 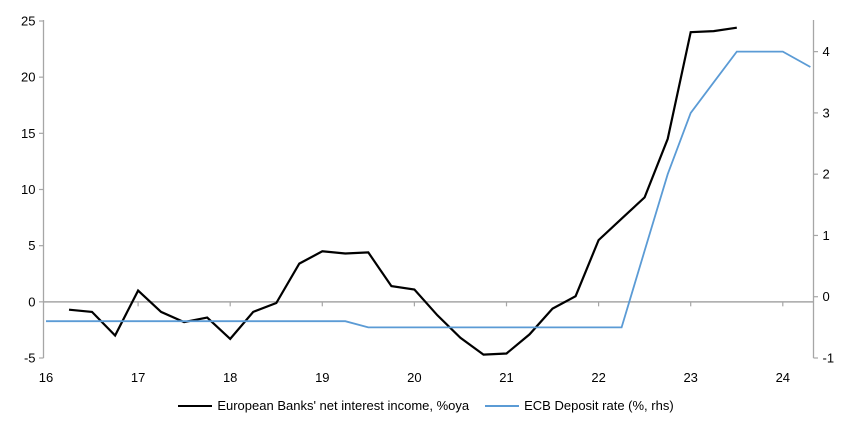 What do you see at coordinates (230, 377) in the screenshot?
I see `x-axis-tick-label: 18` at bounding box center [230, 377].